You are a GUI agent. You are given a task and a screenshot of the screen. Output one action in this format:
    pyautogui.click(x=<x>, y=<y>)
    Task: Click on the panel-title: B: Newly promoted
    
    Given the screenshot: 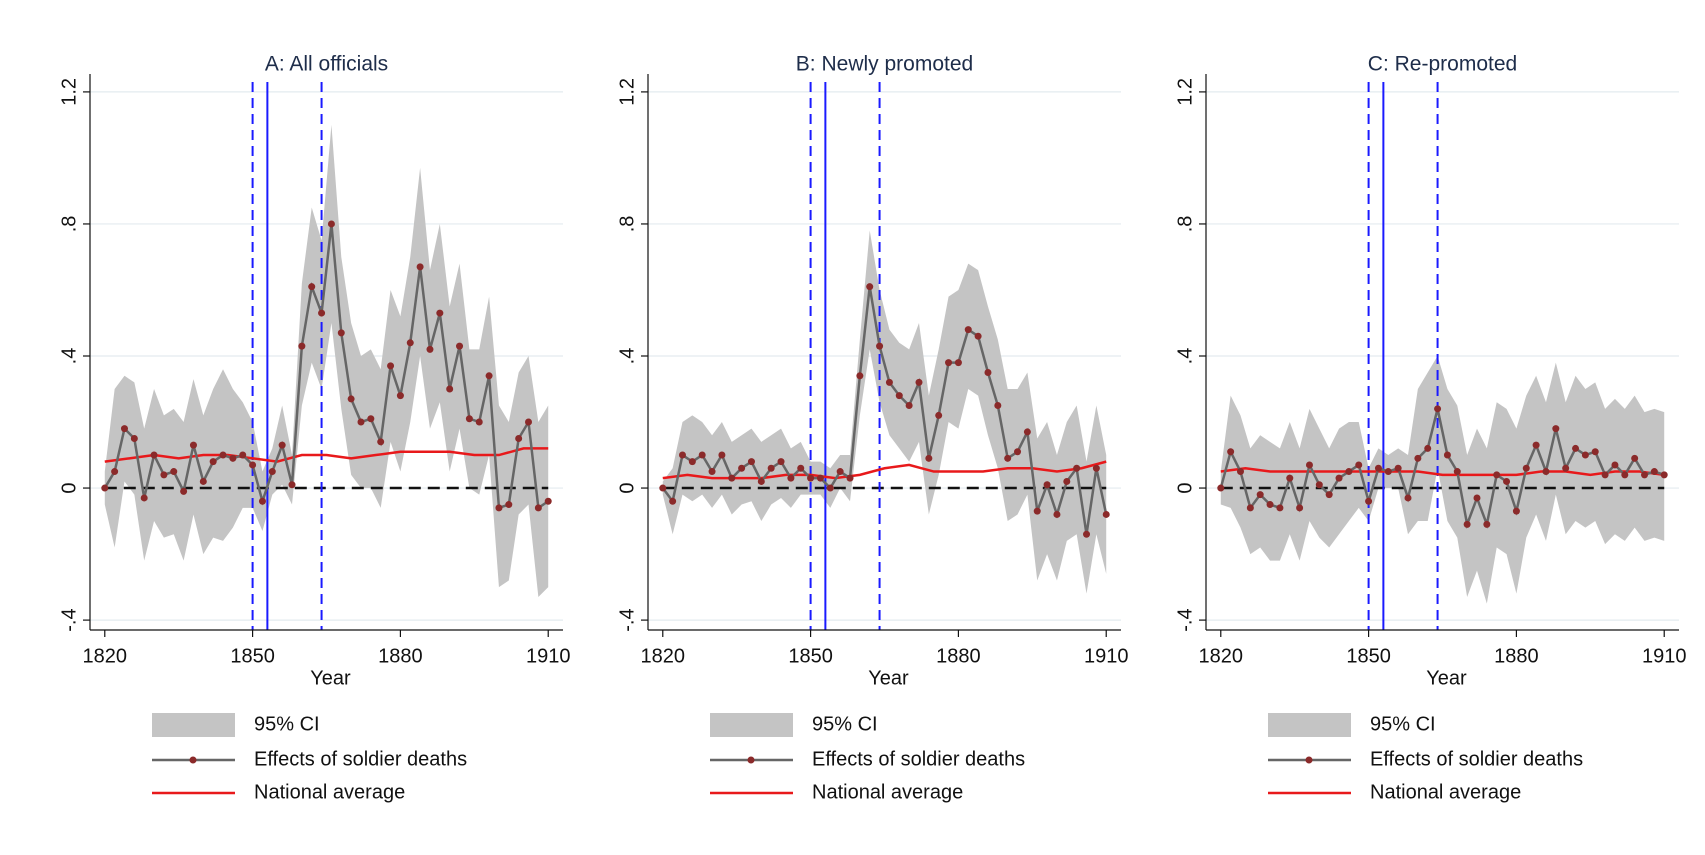 What is the action you would take?
    pyautogui.click(x=884, y=64)
    